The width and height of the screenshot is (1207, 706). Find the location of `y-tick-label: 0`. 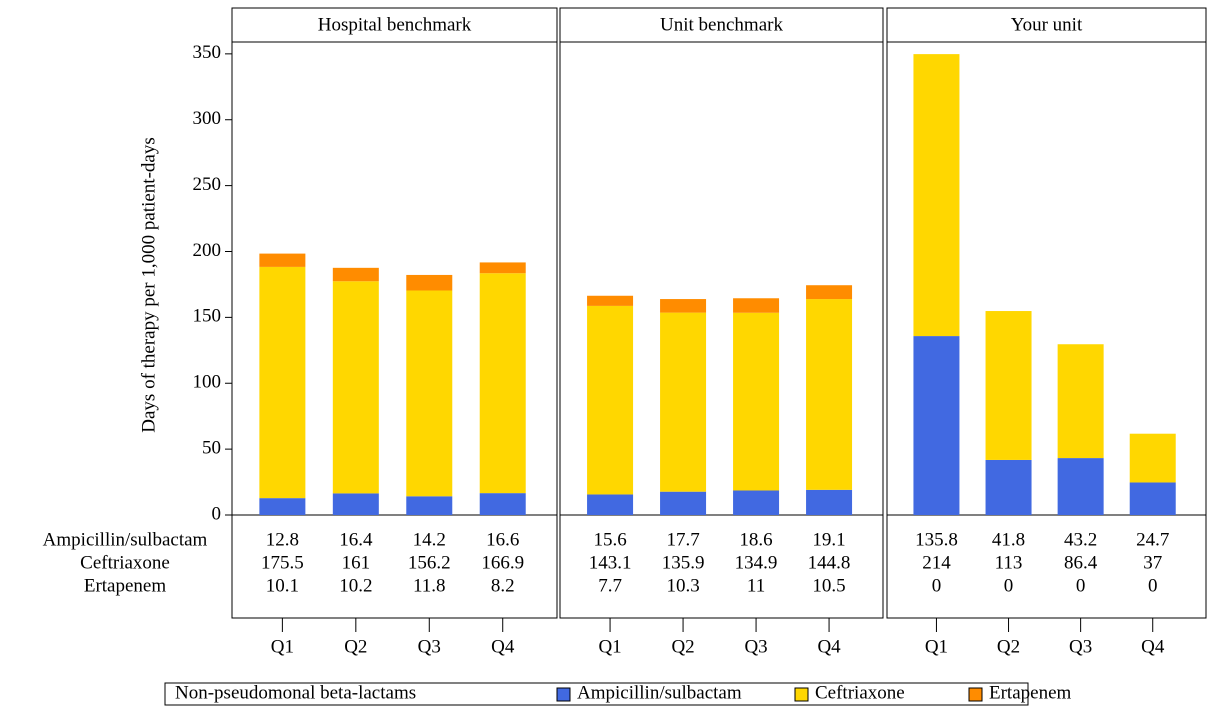

y-tick-label: 0 is located at coordinates (217, 513).